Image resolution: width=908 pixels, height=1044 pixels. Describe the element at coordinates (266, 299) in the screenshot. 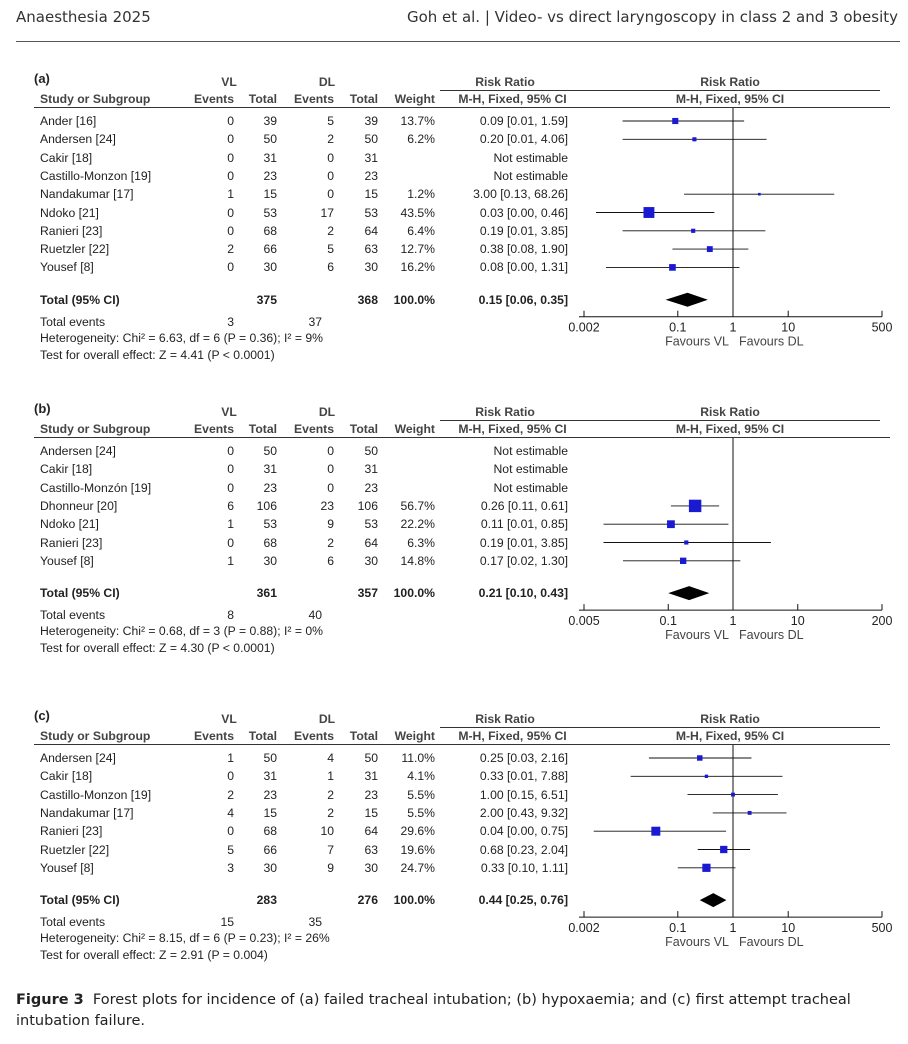

I see `total-vl: 375` at that location.